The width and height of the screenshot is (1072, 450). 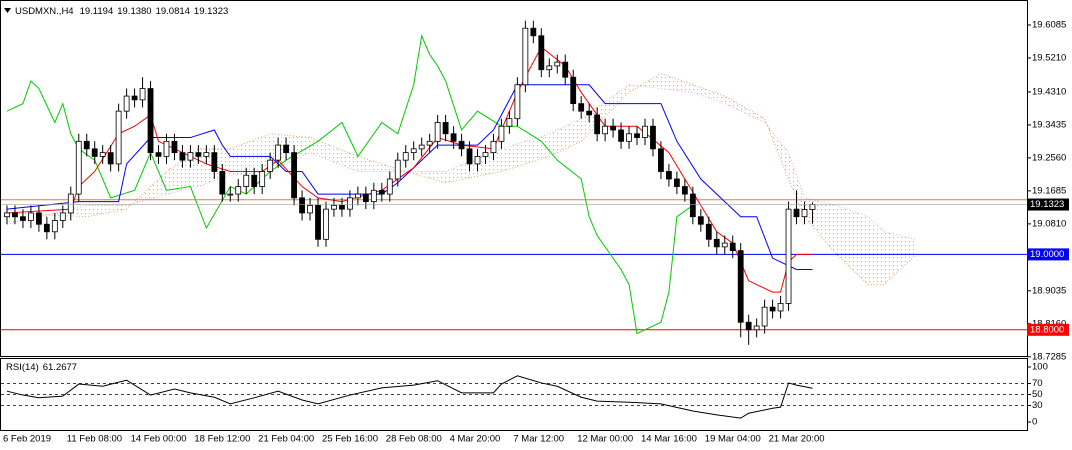 I want to click on rsi-tick-label: 70, so click(x=1037, y=383).